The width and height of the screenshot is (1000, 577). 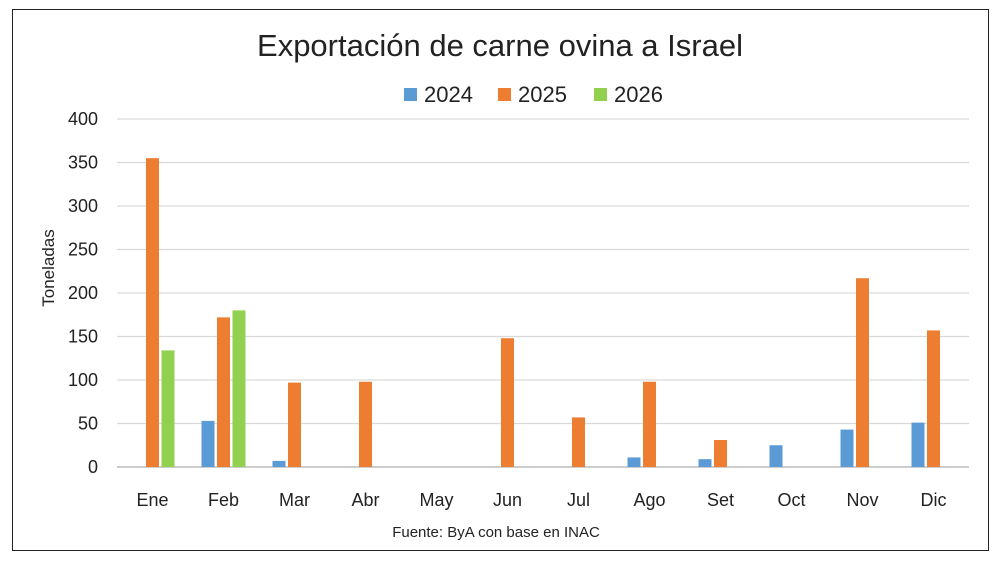 What do you see at coordinates (168, 408) in the screenshot?
I see `bar-2026-Ene` at bounding box center [168, 408].